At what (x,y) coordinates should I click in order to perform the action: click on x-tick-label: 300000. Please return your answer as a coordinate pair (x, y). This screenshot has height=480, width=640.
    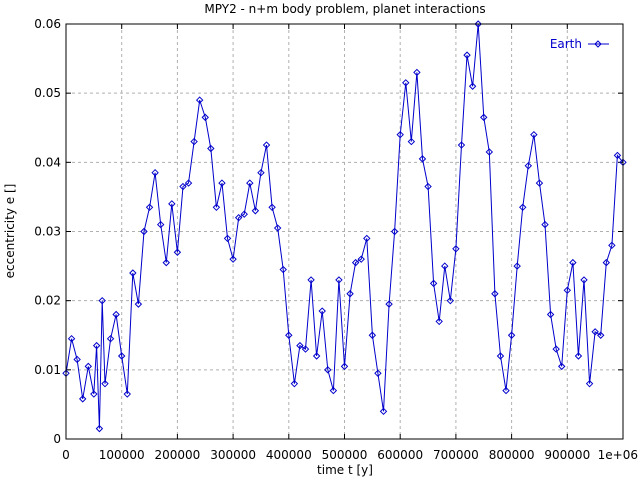
    Looking at the image, I should click on (233, 455).